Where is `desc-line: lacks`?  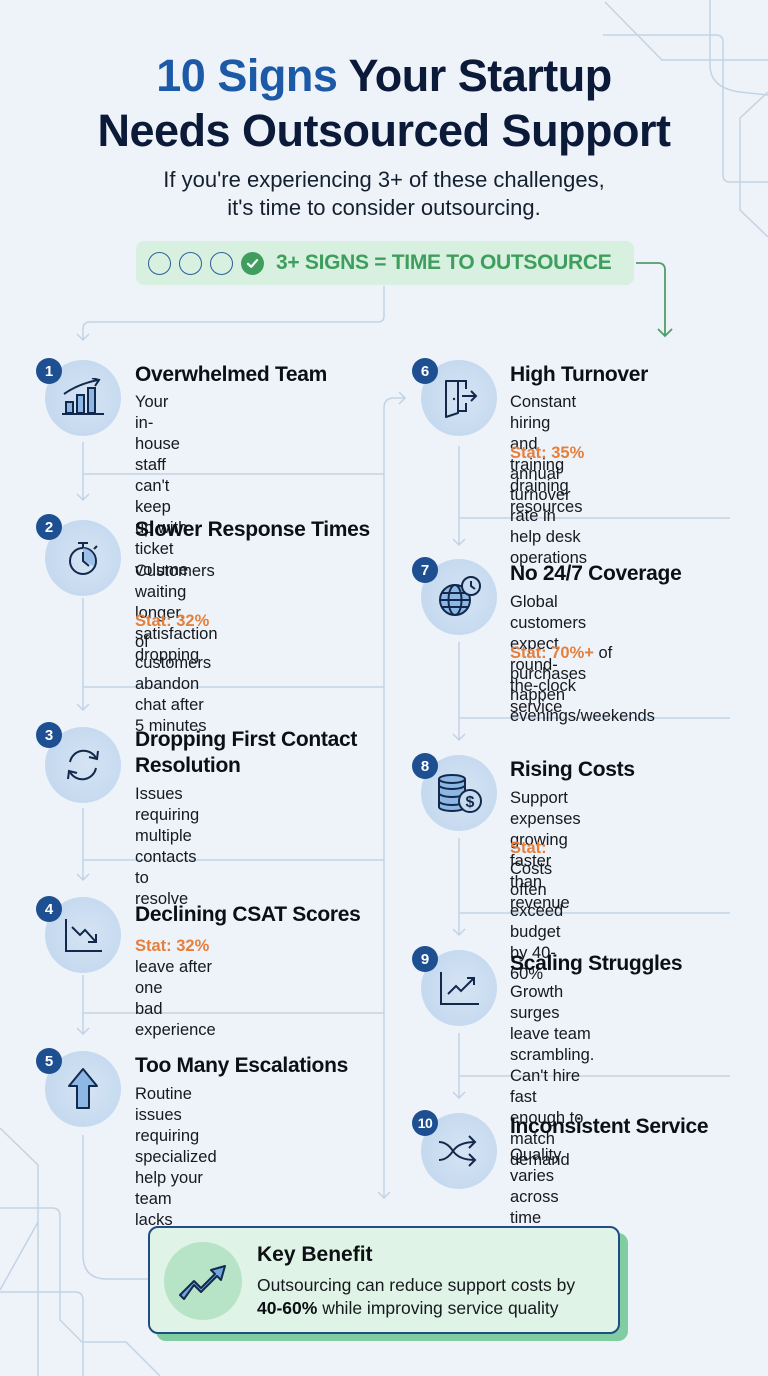 desc-line: lacks is located at coordinates (154, 1220).